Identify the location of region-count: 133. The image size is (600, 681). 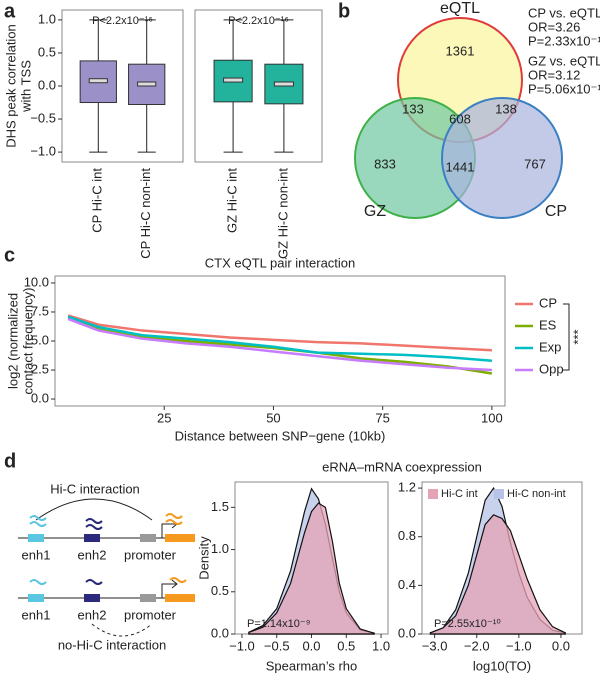
(413, 108).